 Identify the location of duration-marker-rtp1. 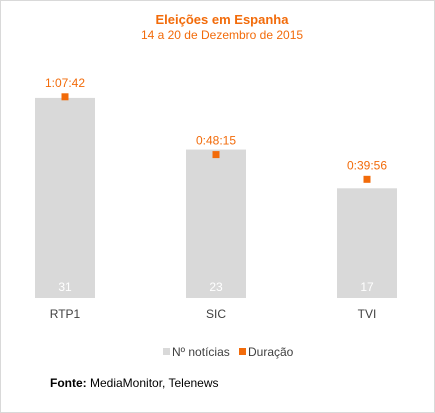
(65, 97).